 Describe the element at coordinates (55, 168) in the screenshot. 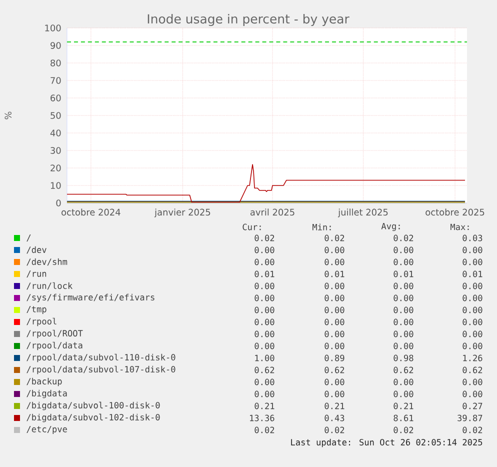

I see `y-tick-label: 20` at that location.